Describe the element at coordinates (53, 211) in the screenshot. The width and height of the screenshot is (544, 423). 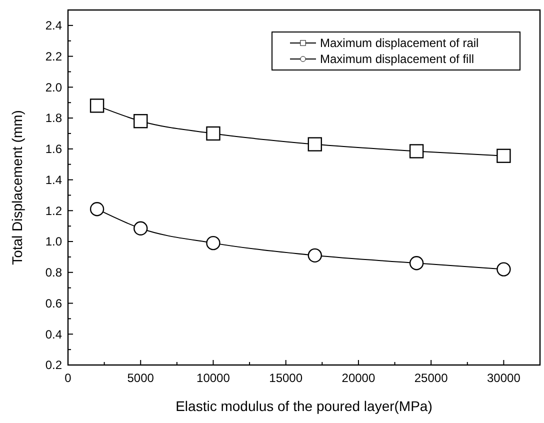
I see `y-tick-label: 1.2` at that location.